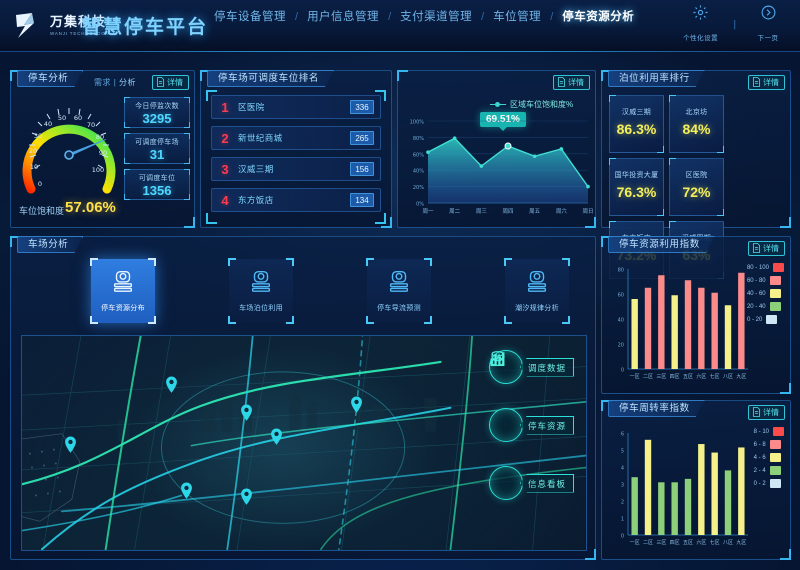 This screenshot has width=800, height=570. Describe the element at coordinates (728, 543) in the screenshot. I see `svg-text: 八区` at that location.